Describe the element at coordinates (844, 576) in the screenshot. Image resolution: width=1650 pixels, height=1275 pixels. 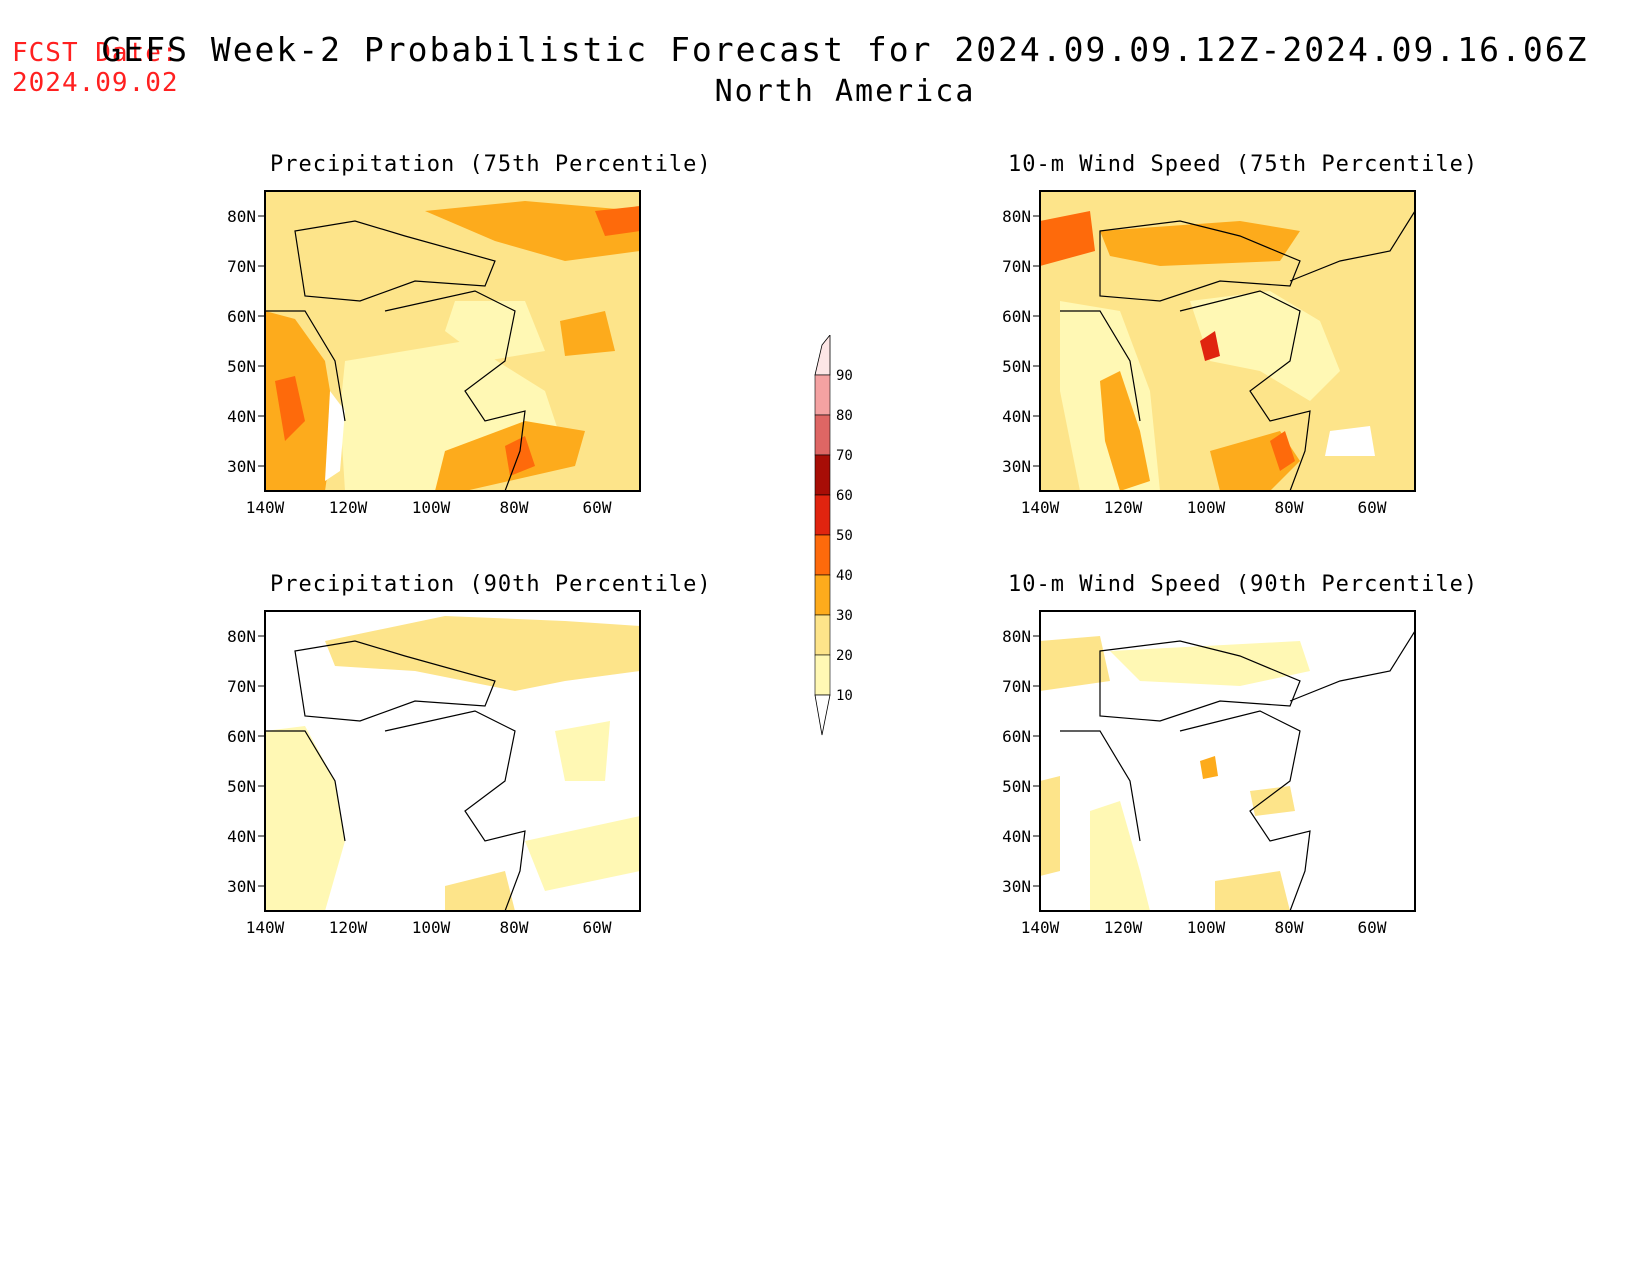
I see `colorbar-label-40: 40` at that location.